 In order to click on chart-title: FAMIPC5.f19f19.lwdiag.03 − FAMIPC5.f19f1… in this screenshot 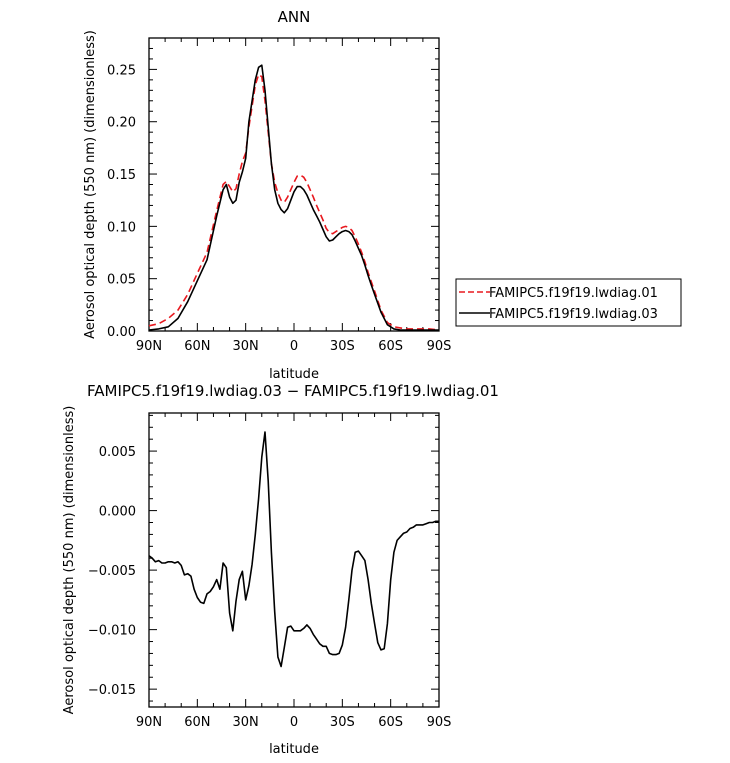, I will do `click(293, 391)`.